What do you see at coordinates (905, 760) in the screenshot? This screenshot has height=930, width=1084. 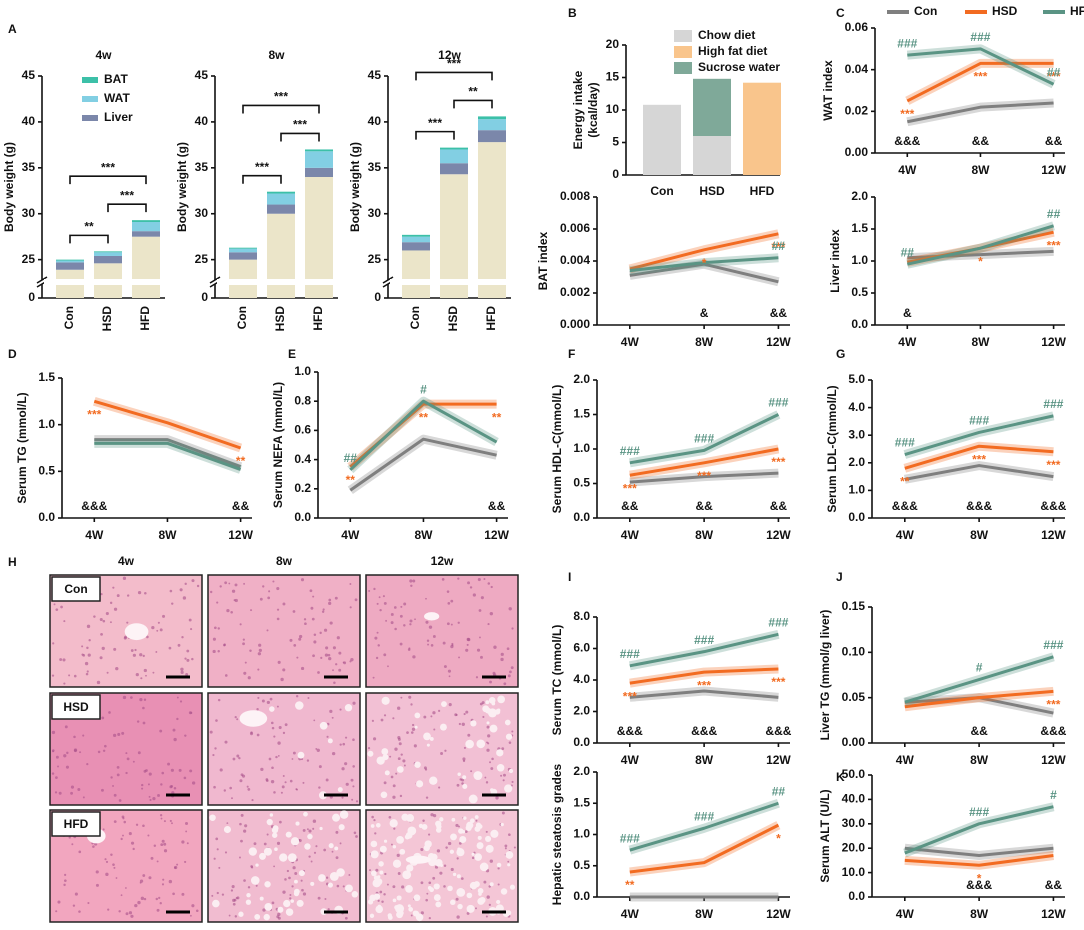 I see `x-tick-label: 4W` at bounding box center [905, 760].